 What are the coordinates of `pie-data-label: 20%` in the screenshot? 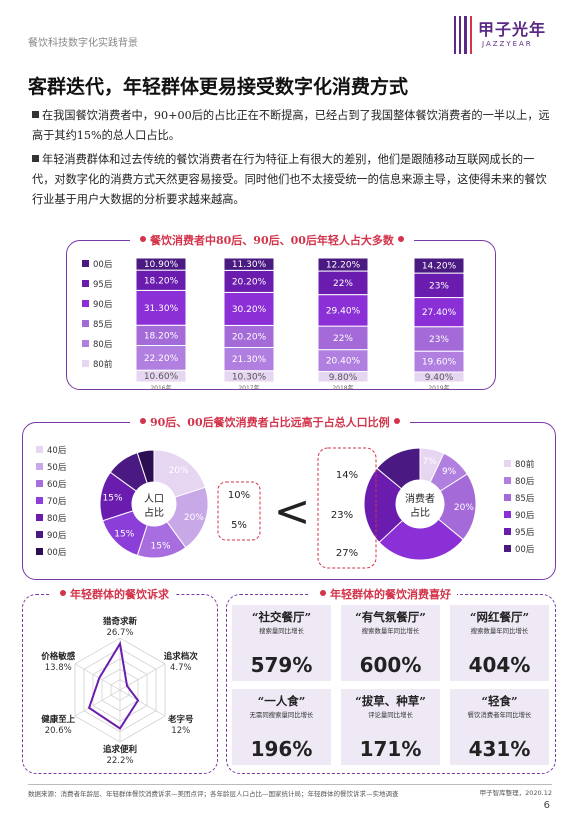 It's located at (179, 471).